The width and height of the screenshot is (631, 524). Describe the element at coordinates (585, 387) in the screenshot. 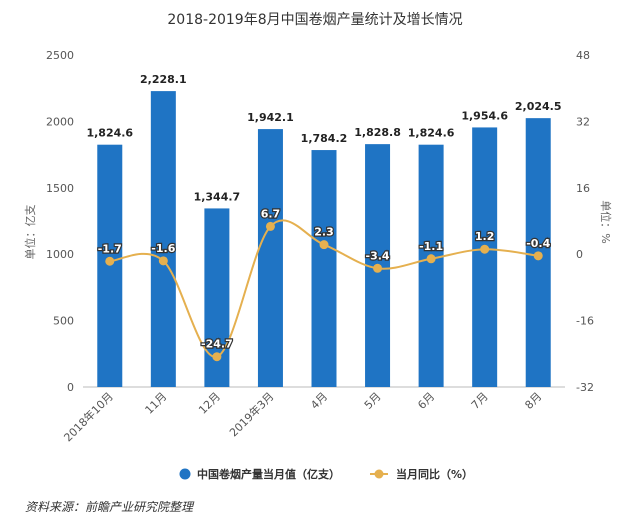

I see `right-tick-label: -32` at that location.